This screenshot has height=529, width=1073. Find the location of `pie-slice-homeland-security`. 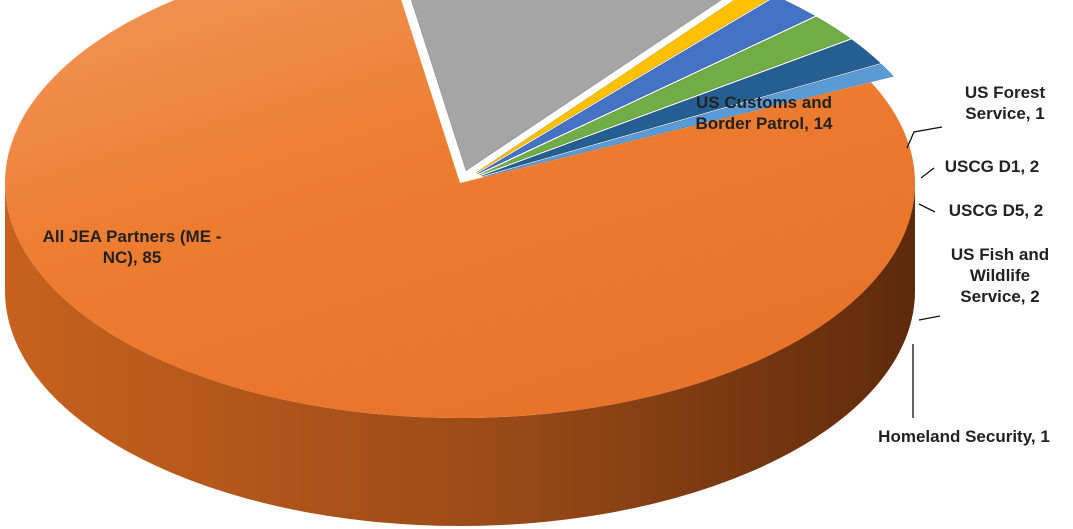

pie-slice-homeland-security is located at coordinates (688, 120).